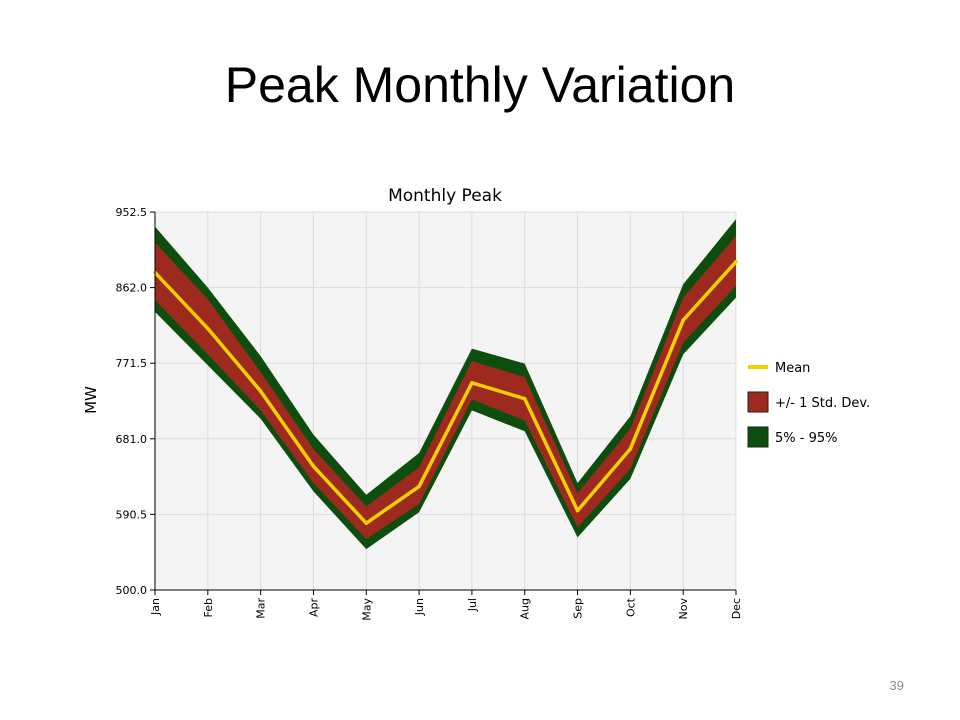  I want to click on y-tick-label: 862.0, so click(132, 288).